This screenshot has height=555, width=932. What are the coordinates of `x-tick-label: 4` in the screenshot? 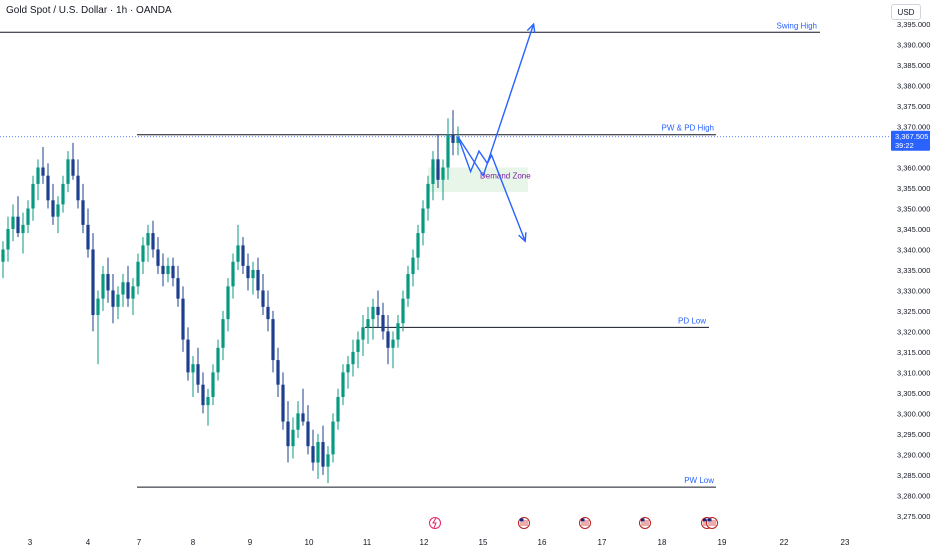 It's located at (88, 542).